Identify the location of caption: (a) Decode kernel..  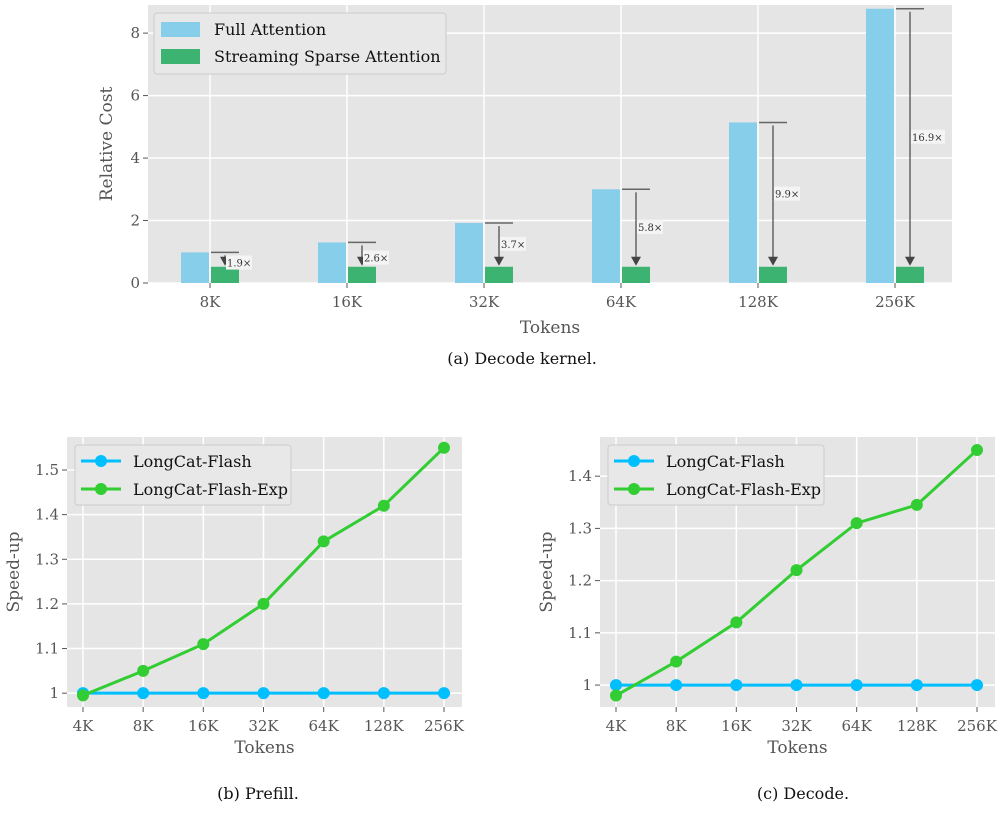
(522, 358).